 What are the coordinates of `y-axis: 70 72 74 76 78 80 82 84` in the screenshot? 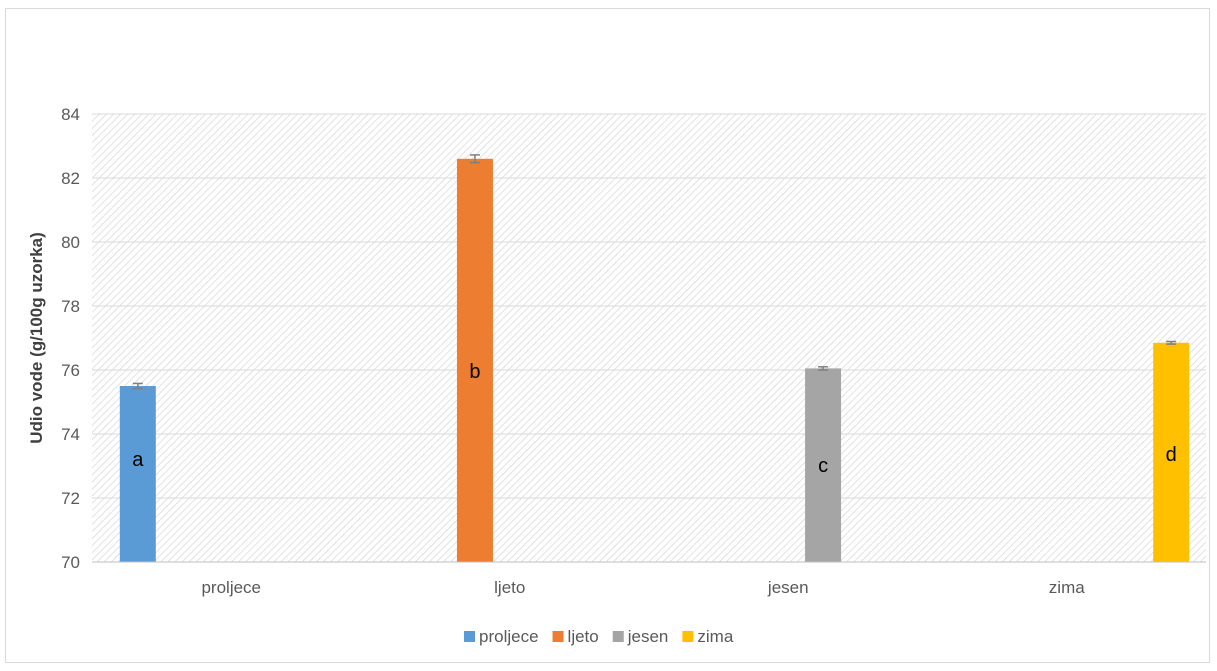 It's located at (70, 338).